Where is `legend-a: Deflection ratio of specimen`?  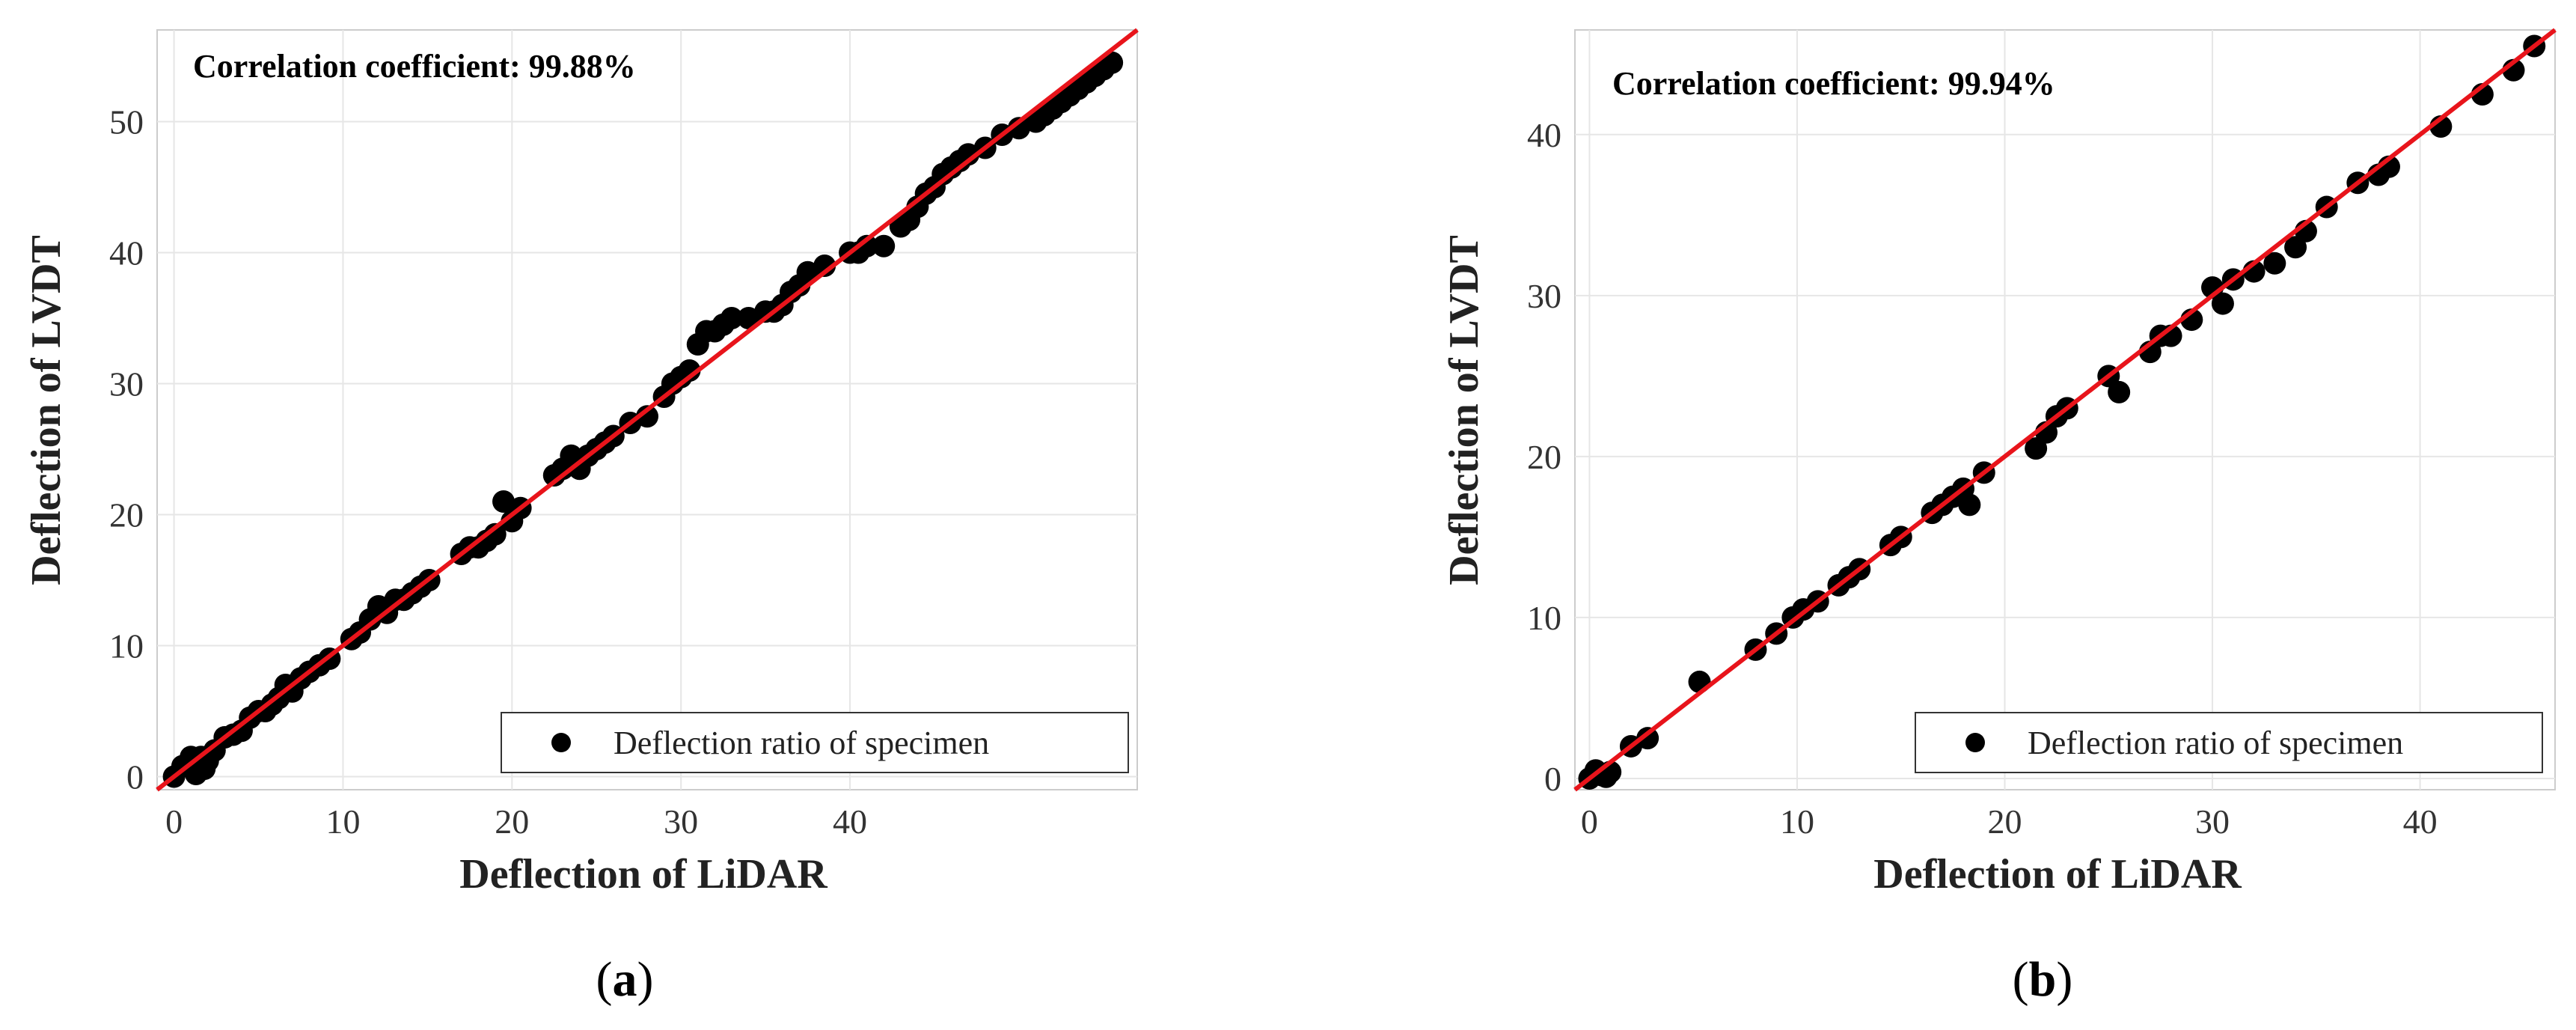 legend-a: Deflection ratio of specimen is located at coordinates (815, 742).